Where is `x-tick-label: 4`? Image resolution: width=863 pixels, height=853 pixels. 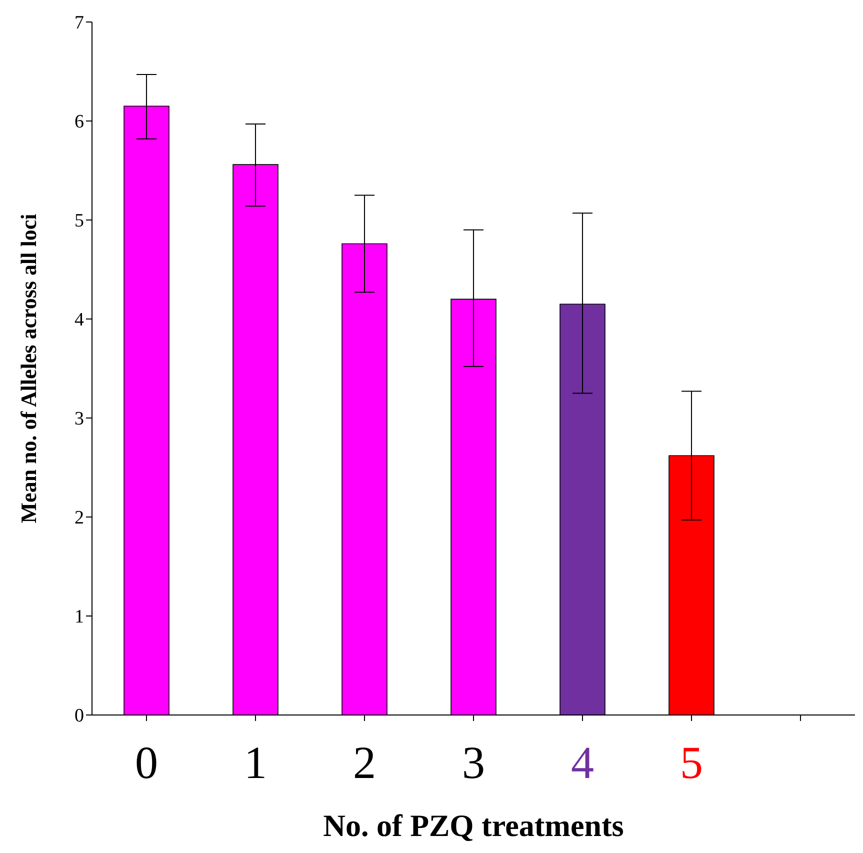
x-tick-label: 4 is located at coordinates (582, 762).